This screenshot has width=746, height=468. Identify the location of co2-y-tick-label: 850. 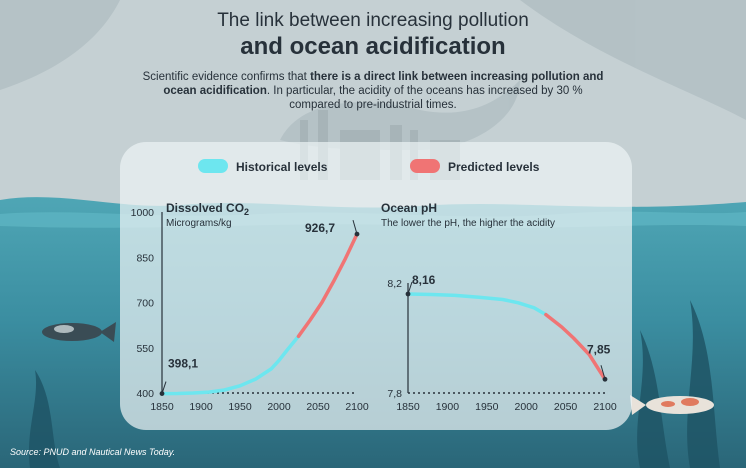
(145, 258).